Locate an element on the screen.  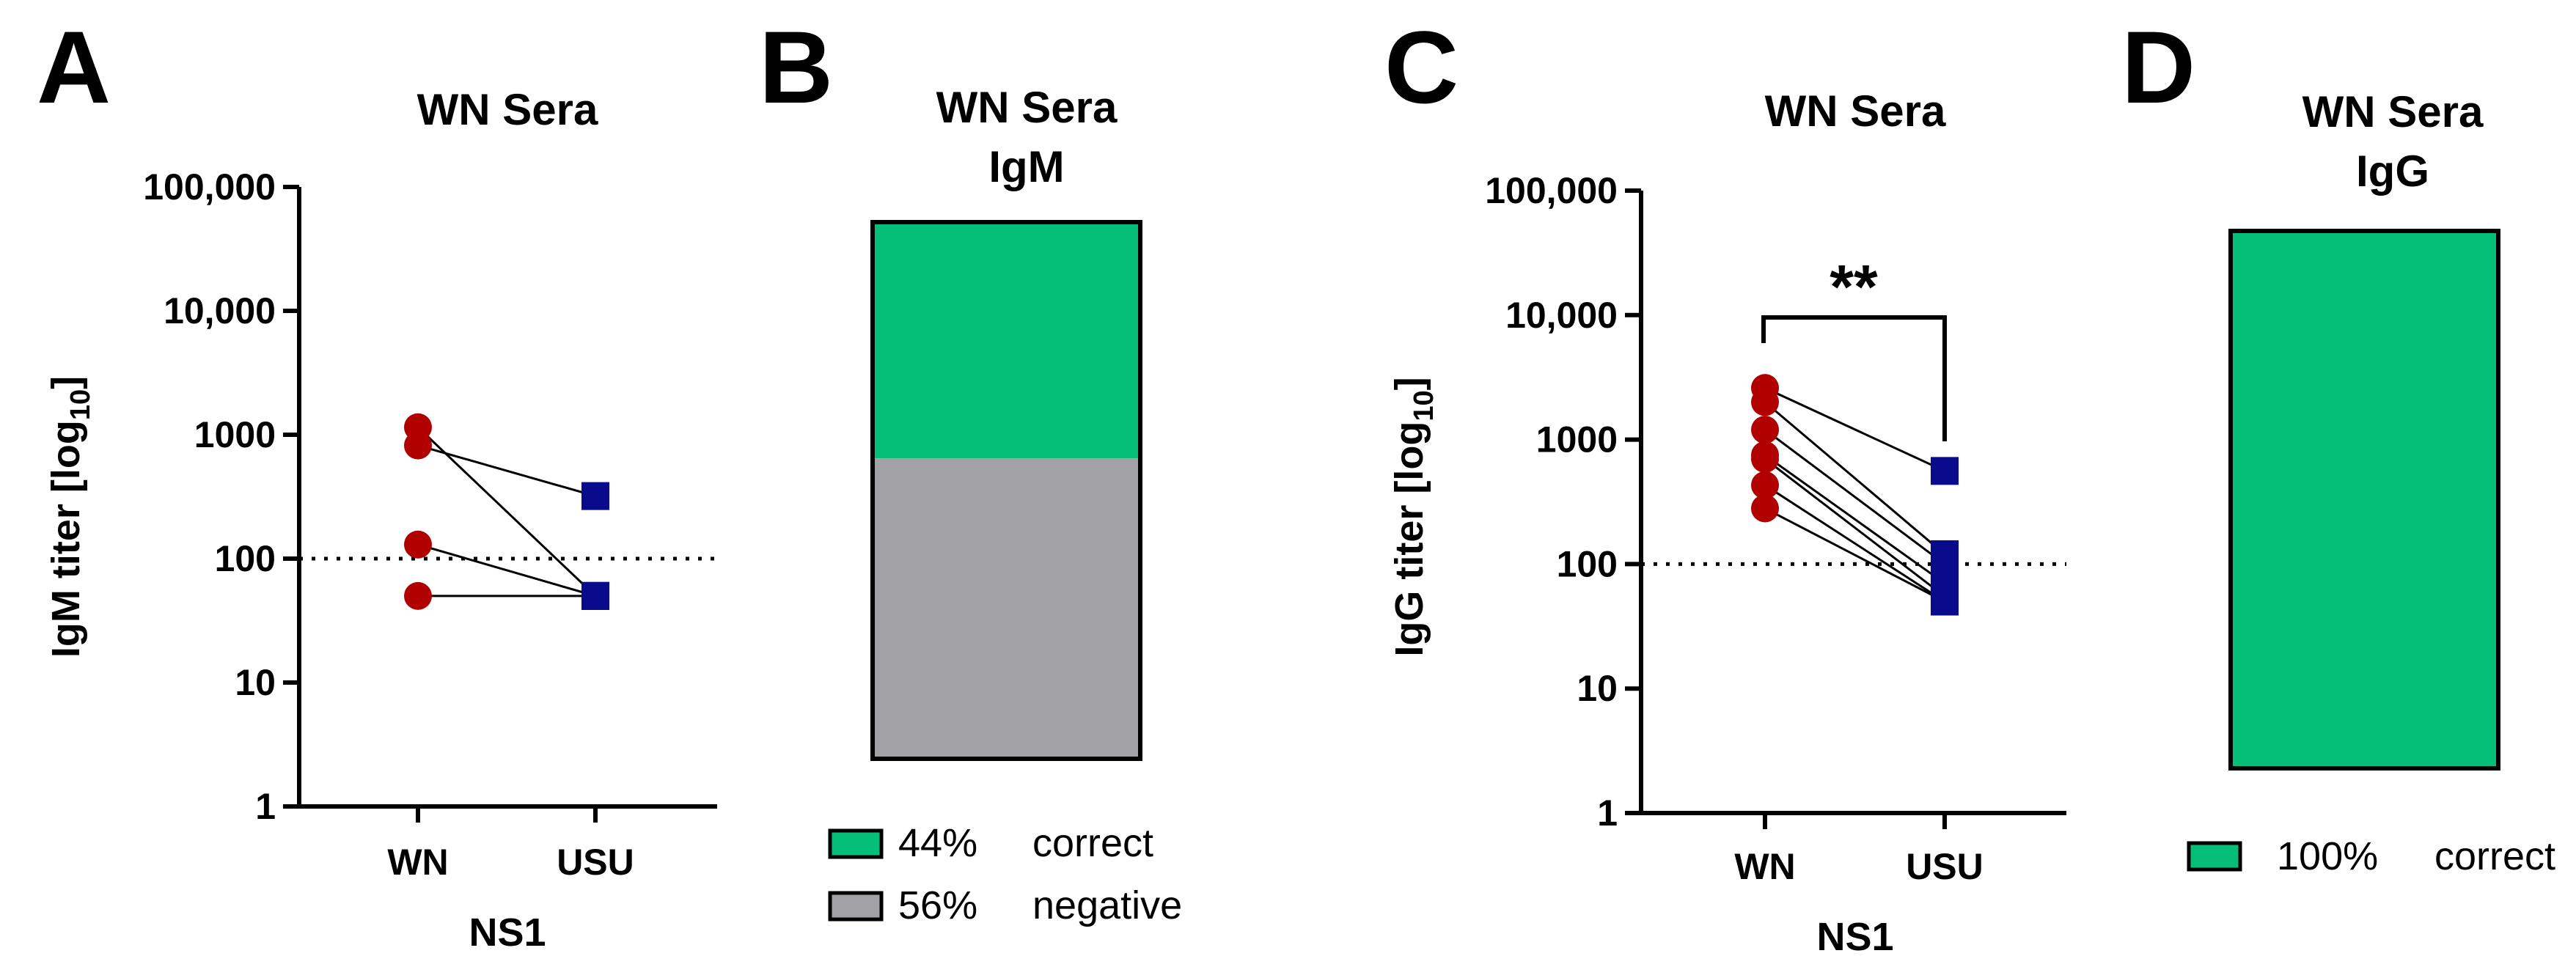
panel-a-letter: A is located at coordinates (74, 67).